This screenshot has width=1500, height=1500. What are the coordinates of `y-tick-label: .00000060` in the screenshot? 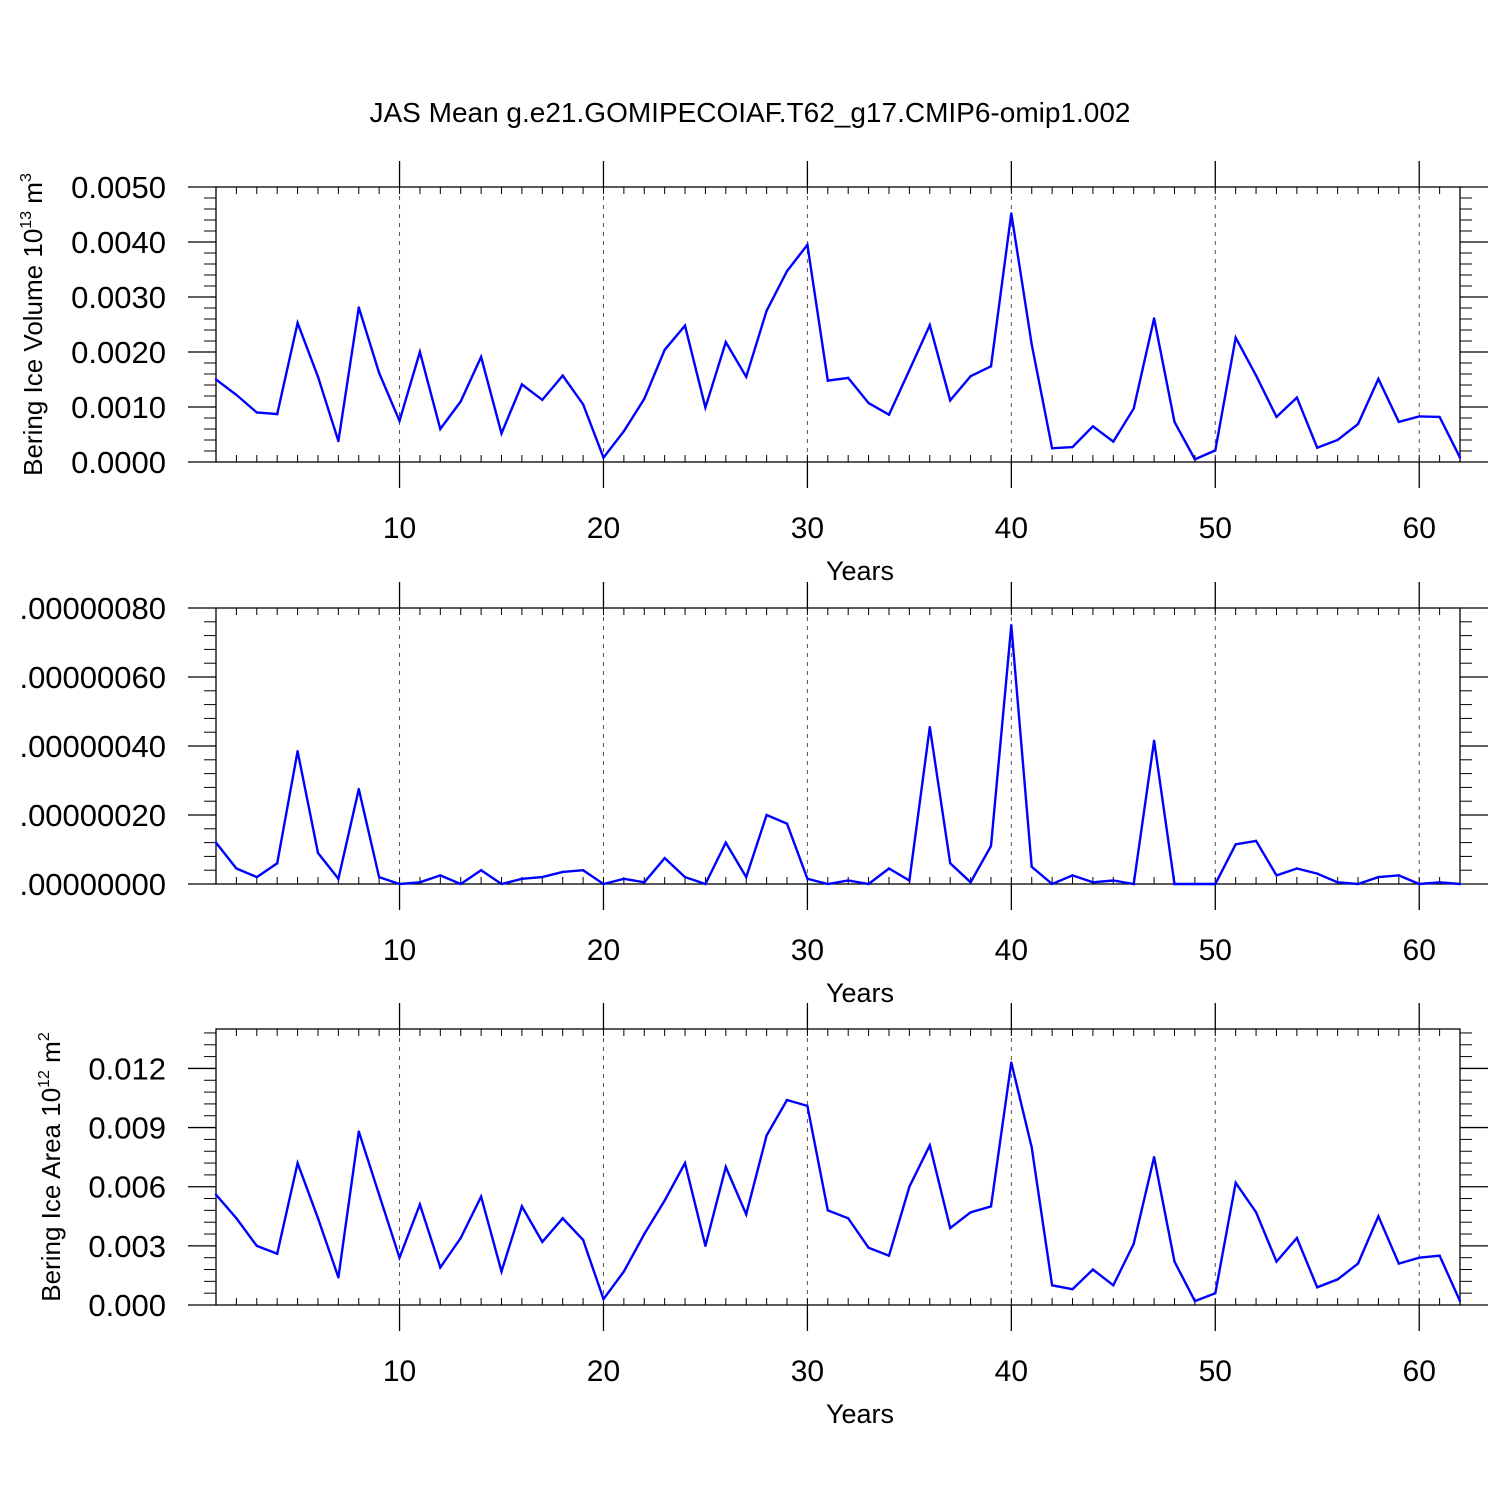 It's located at (92, 677).